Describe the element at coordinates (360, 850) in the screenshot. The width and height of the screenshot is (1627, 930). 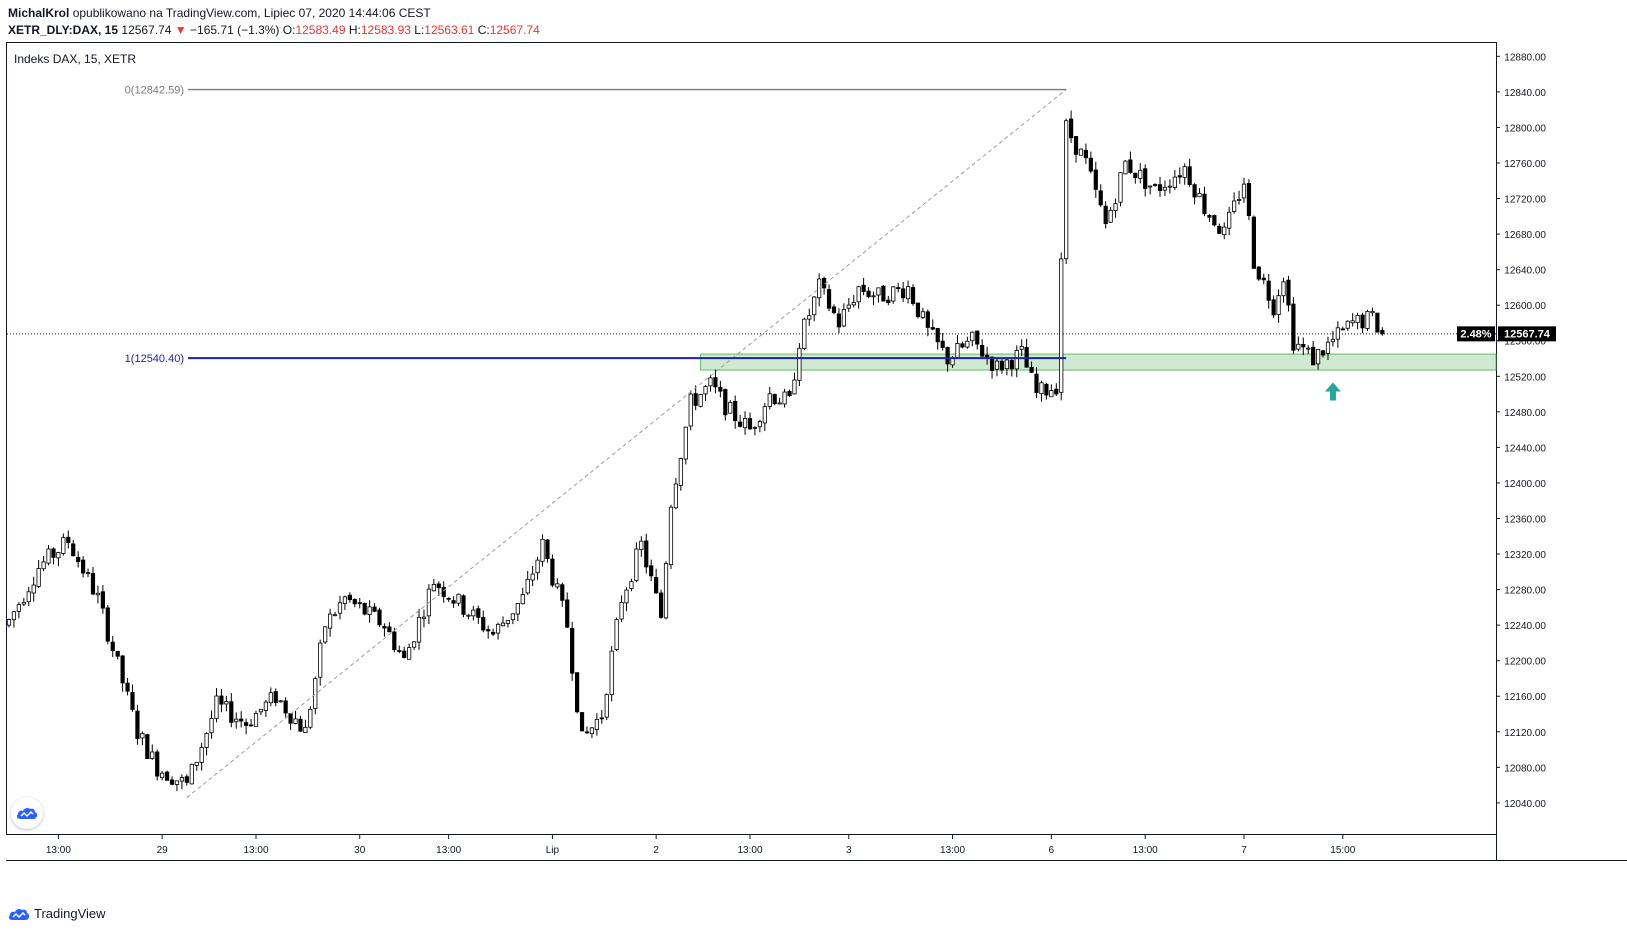
I see `time-tick-label: 30` at that location.